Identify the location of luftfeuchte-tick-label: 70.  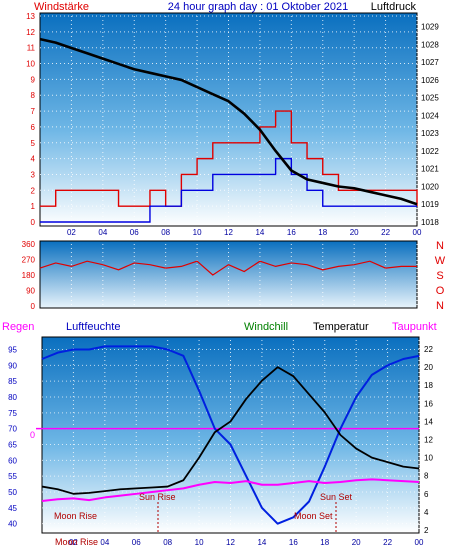
(12, 429).